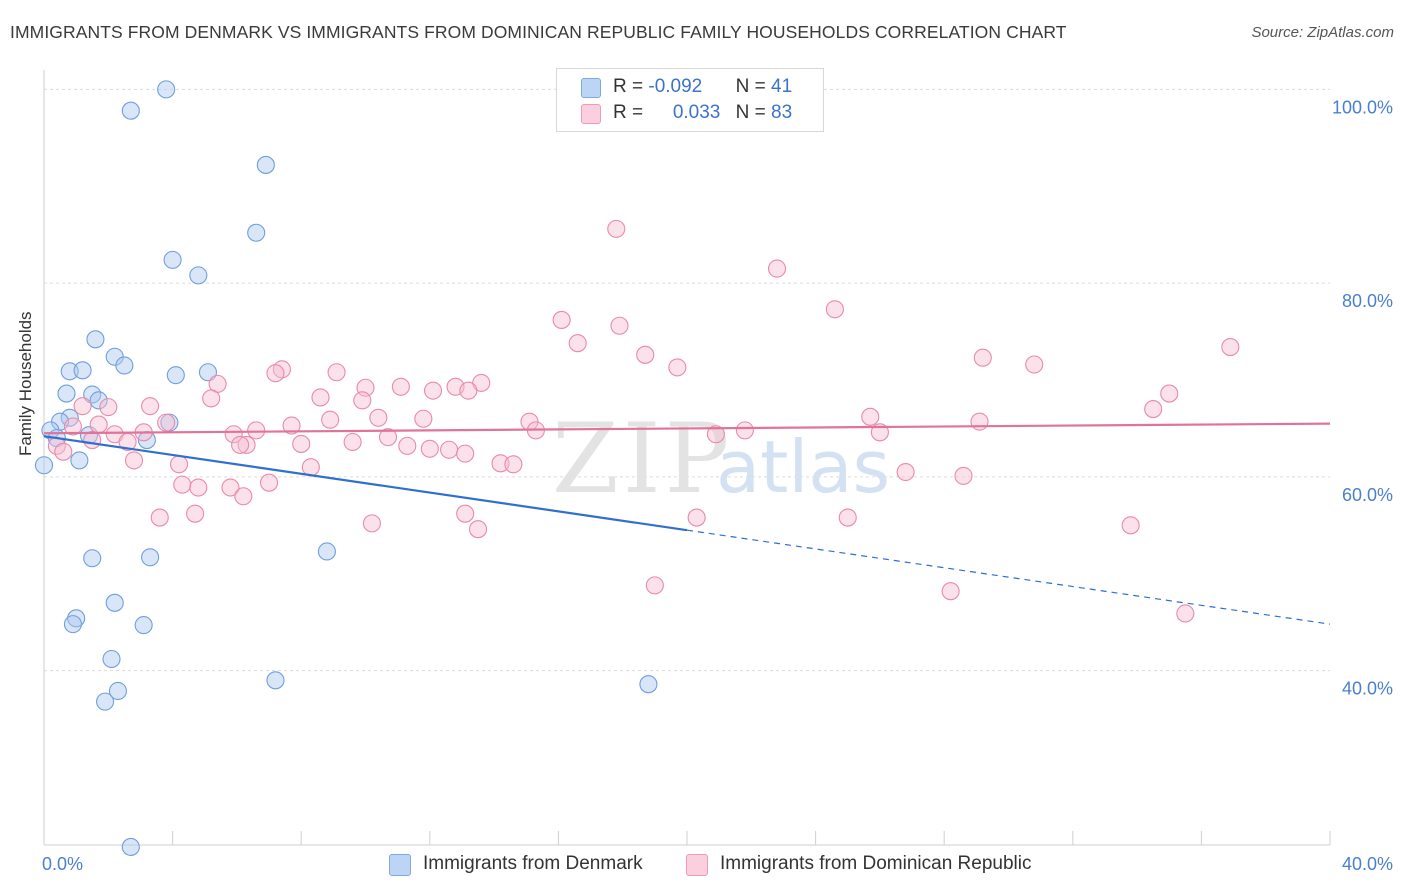 The height and width of the screenshot is (892, 1406). What do you see at coordinates (642, 459) in the screenshot?
I see `watermark-zip: ZIP` at bounding box center [642, 459].